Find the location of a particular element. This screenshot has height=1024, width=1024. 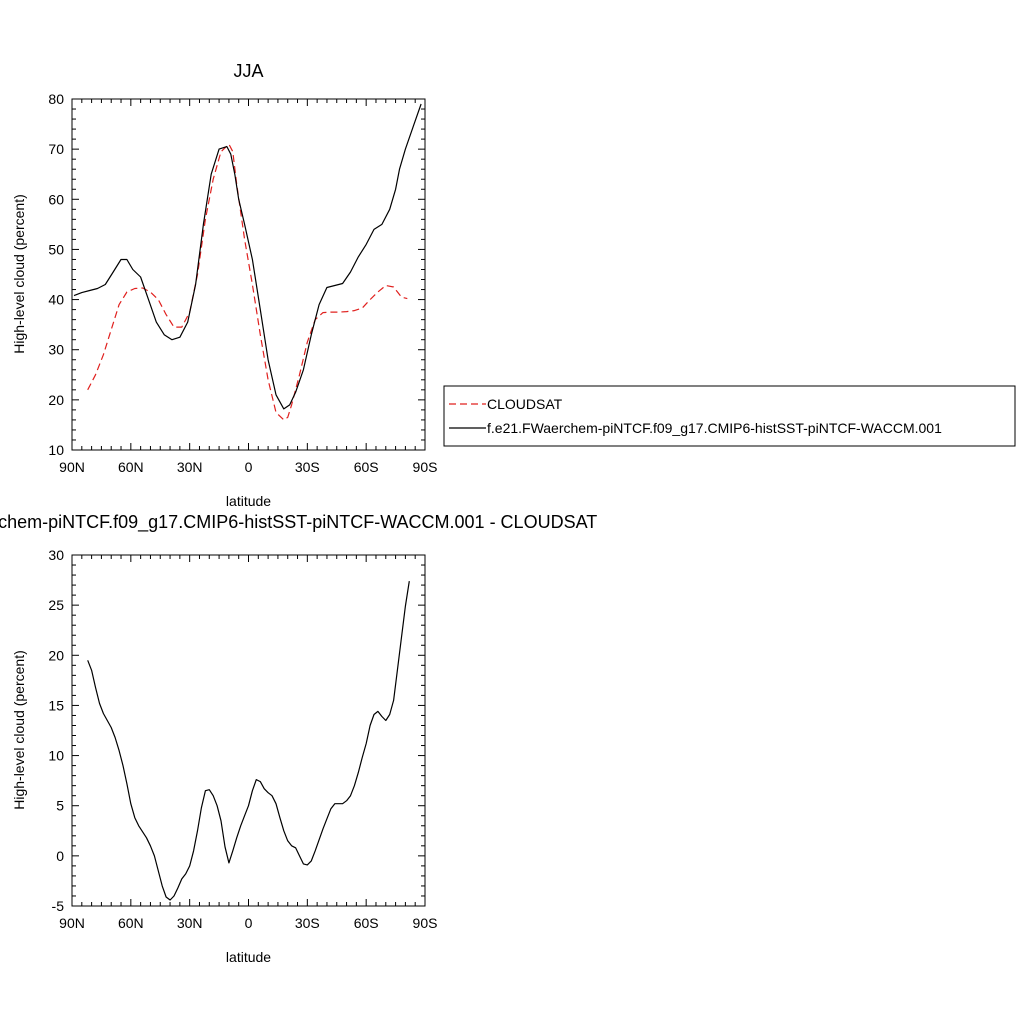

top-x-tick-label: 30N is located at coordinates (190, 467).